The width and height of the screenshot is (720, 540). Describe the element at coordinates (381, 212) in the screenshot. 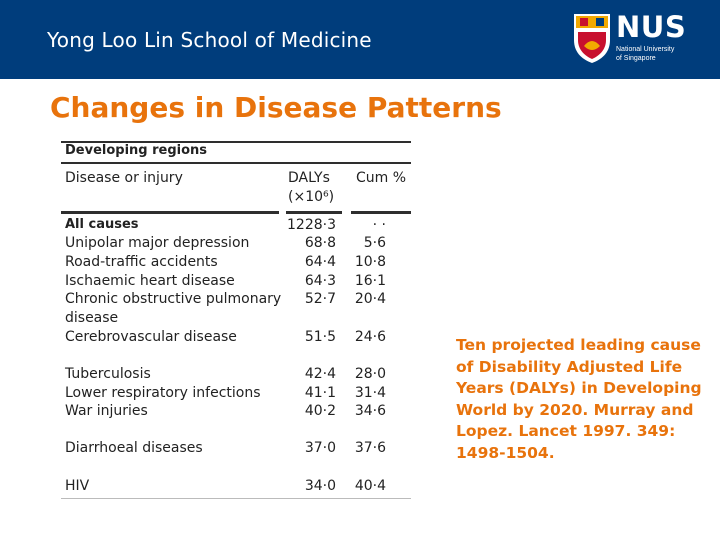

I see `header-rule-cum` at that location.